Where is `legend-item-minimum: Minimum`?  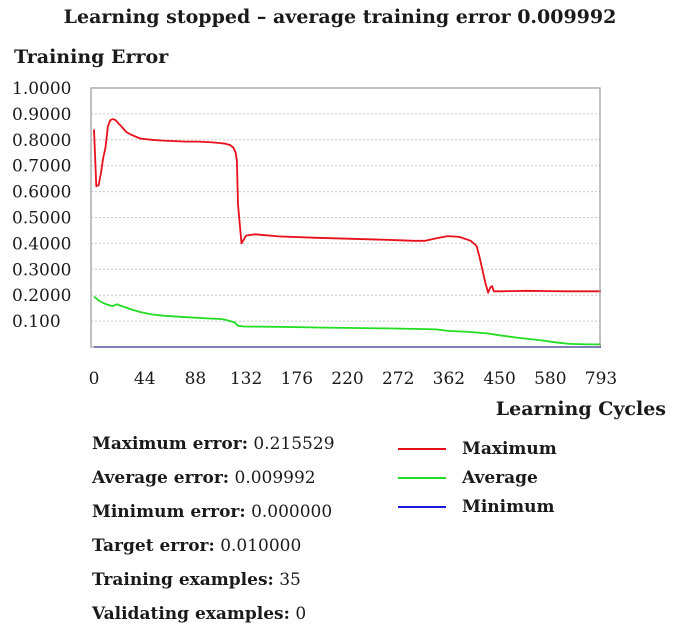 legend-item-minimum: Minimum is located at coordinates (528, 506).